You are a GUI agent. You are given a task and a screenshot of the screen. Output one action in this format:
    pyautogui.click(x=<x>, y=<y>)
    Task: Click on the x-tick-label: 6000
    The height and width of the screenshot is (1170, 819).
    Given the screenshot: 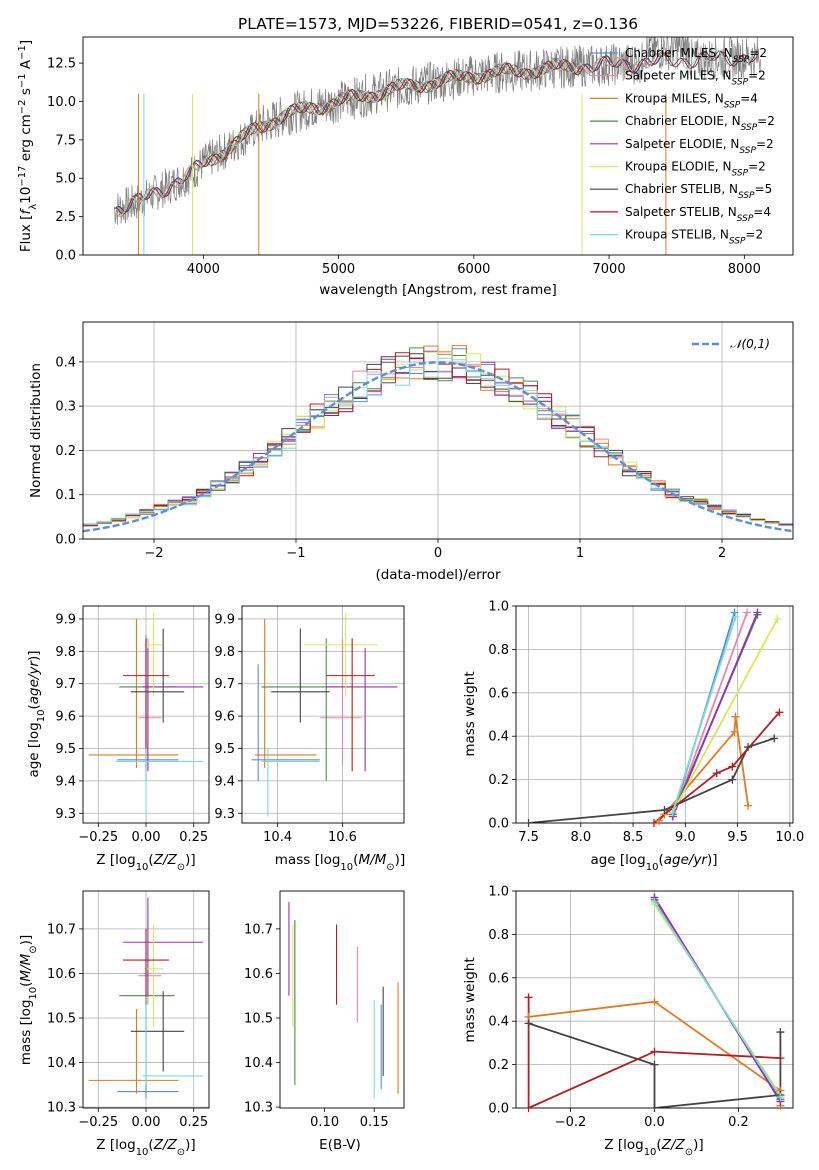 What is the action you would take?
    pyautogui.click(x=473, y=269)
    